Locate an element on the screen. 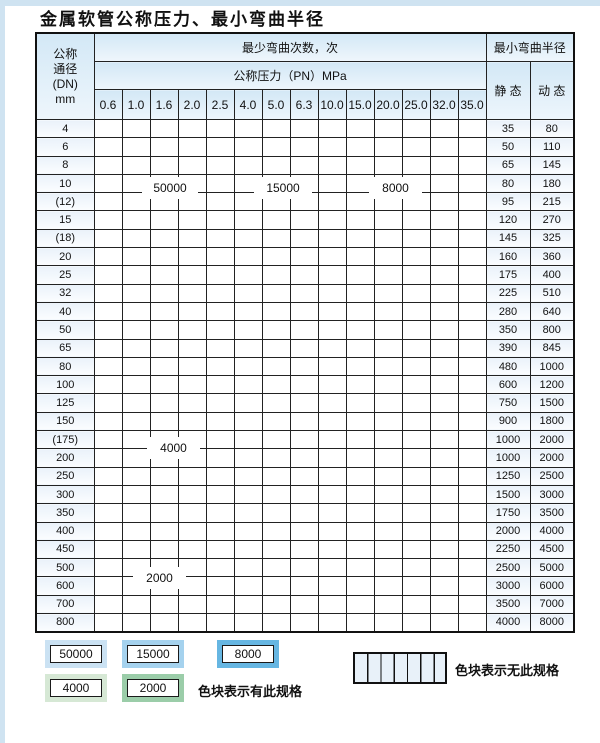 The height and width of the screenshot is (743, 600). col-header-bend-cycles: 最少弯曲次数，次 is located at coordinates (290, 47).